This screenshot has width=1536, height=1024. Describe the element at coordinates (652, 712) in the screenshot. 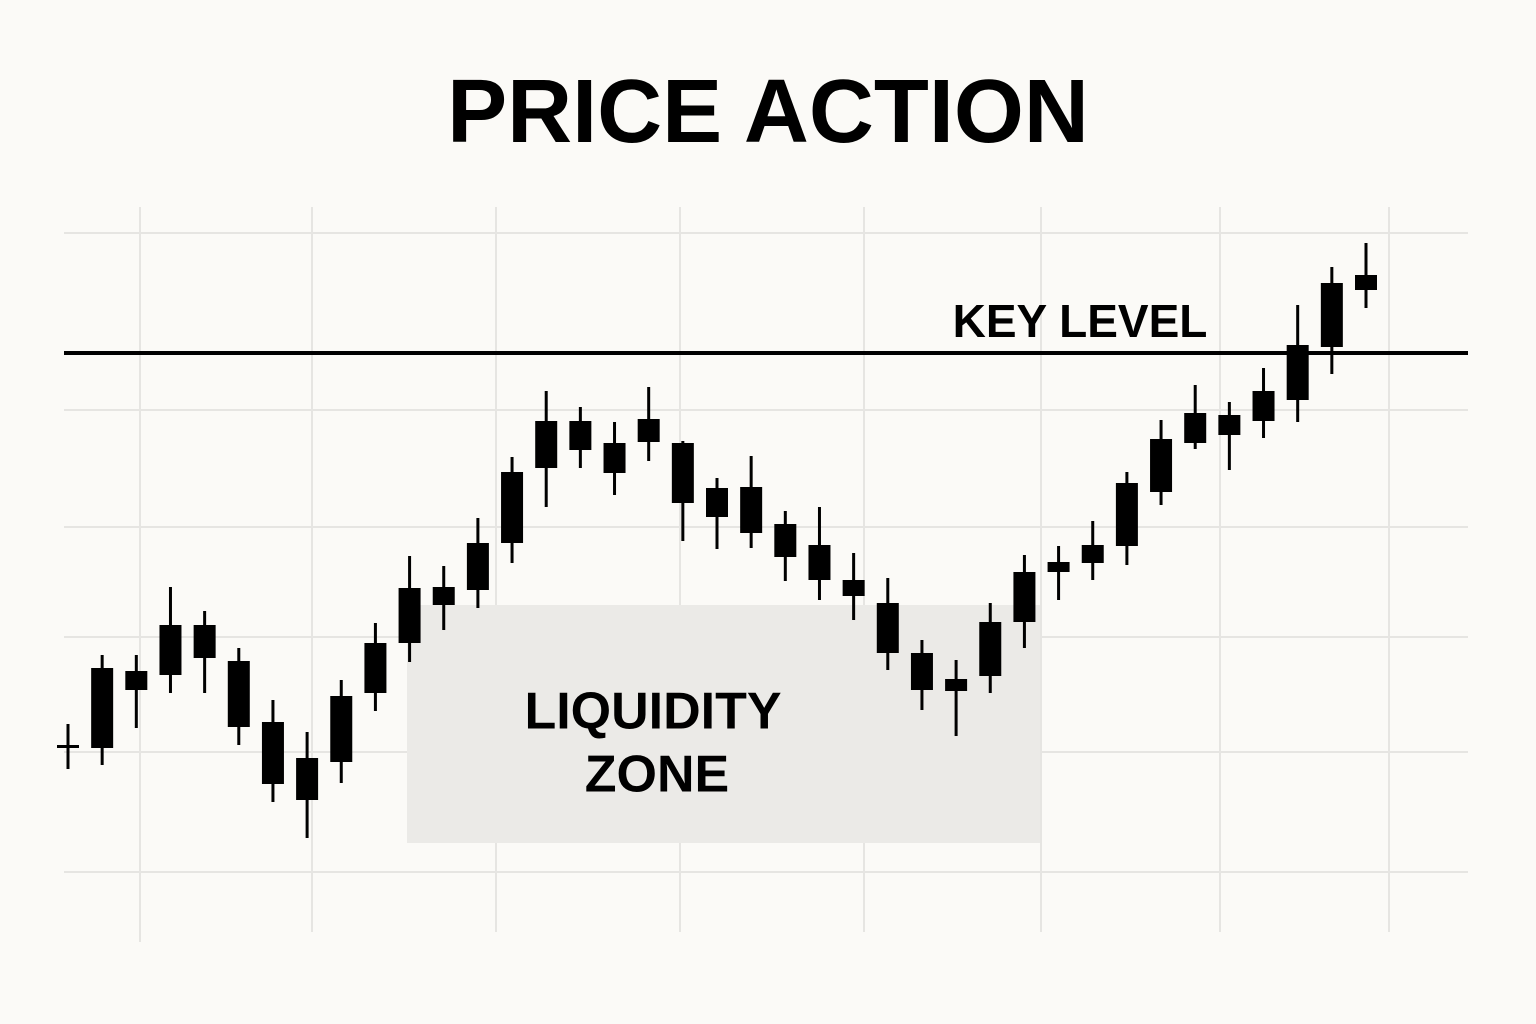

I see `zone-label: LIQUIDITY` at that location.